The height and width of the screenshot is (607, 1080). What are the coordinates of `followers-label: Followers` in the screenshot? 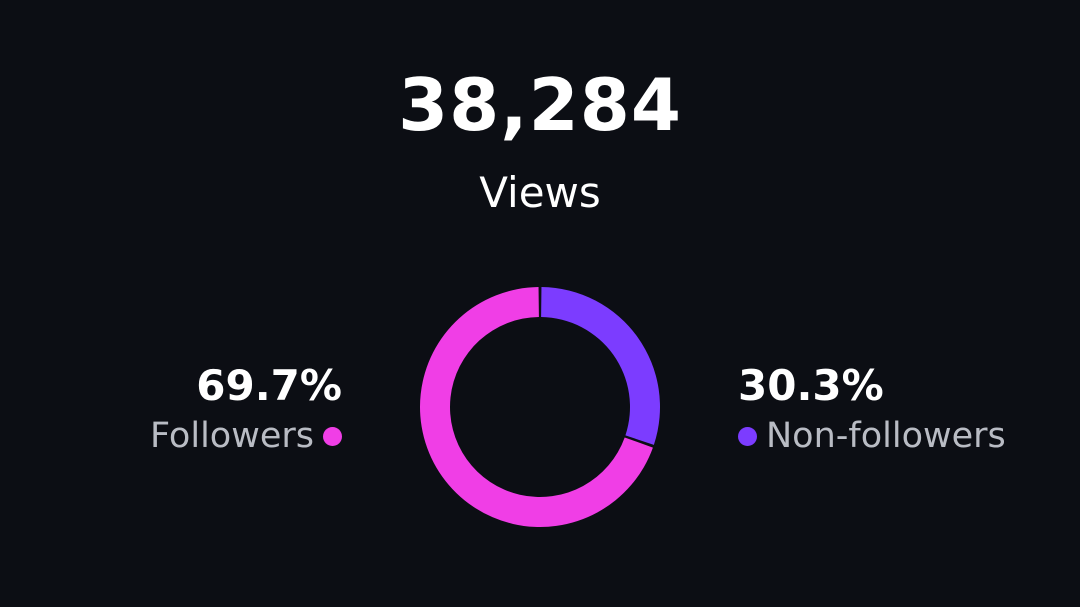 It's located at (232, 436).